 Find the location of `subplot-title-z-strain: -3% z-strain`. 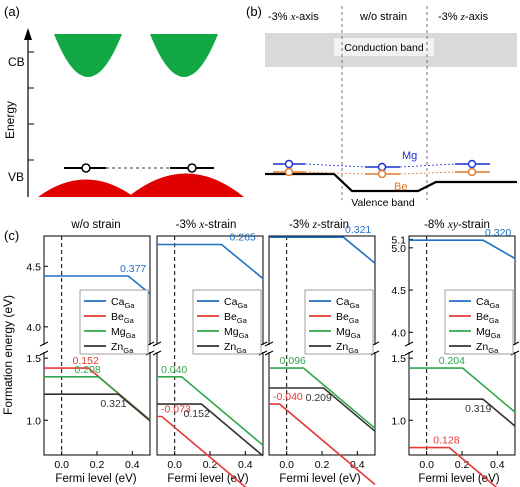

subplot-title-z-strain: -3% z-strain is located at coordinates (319, 225).